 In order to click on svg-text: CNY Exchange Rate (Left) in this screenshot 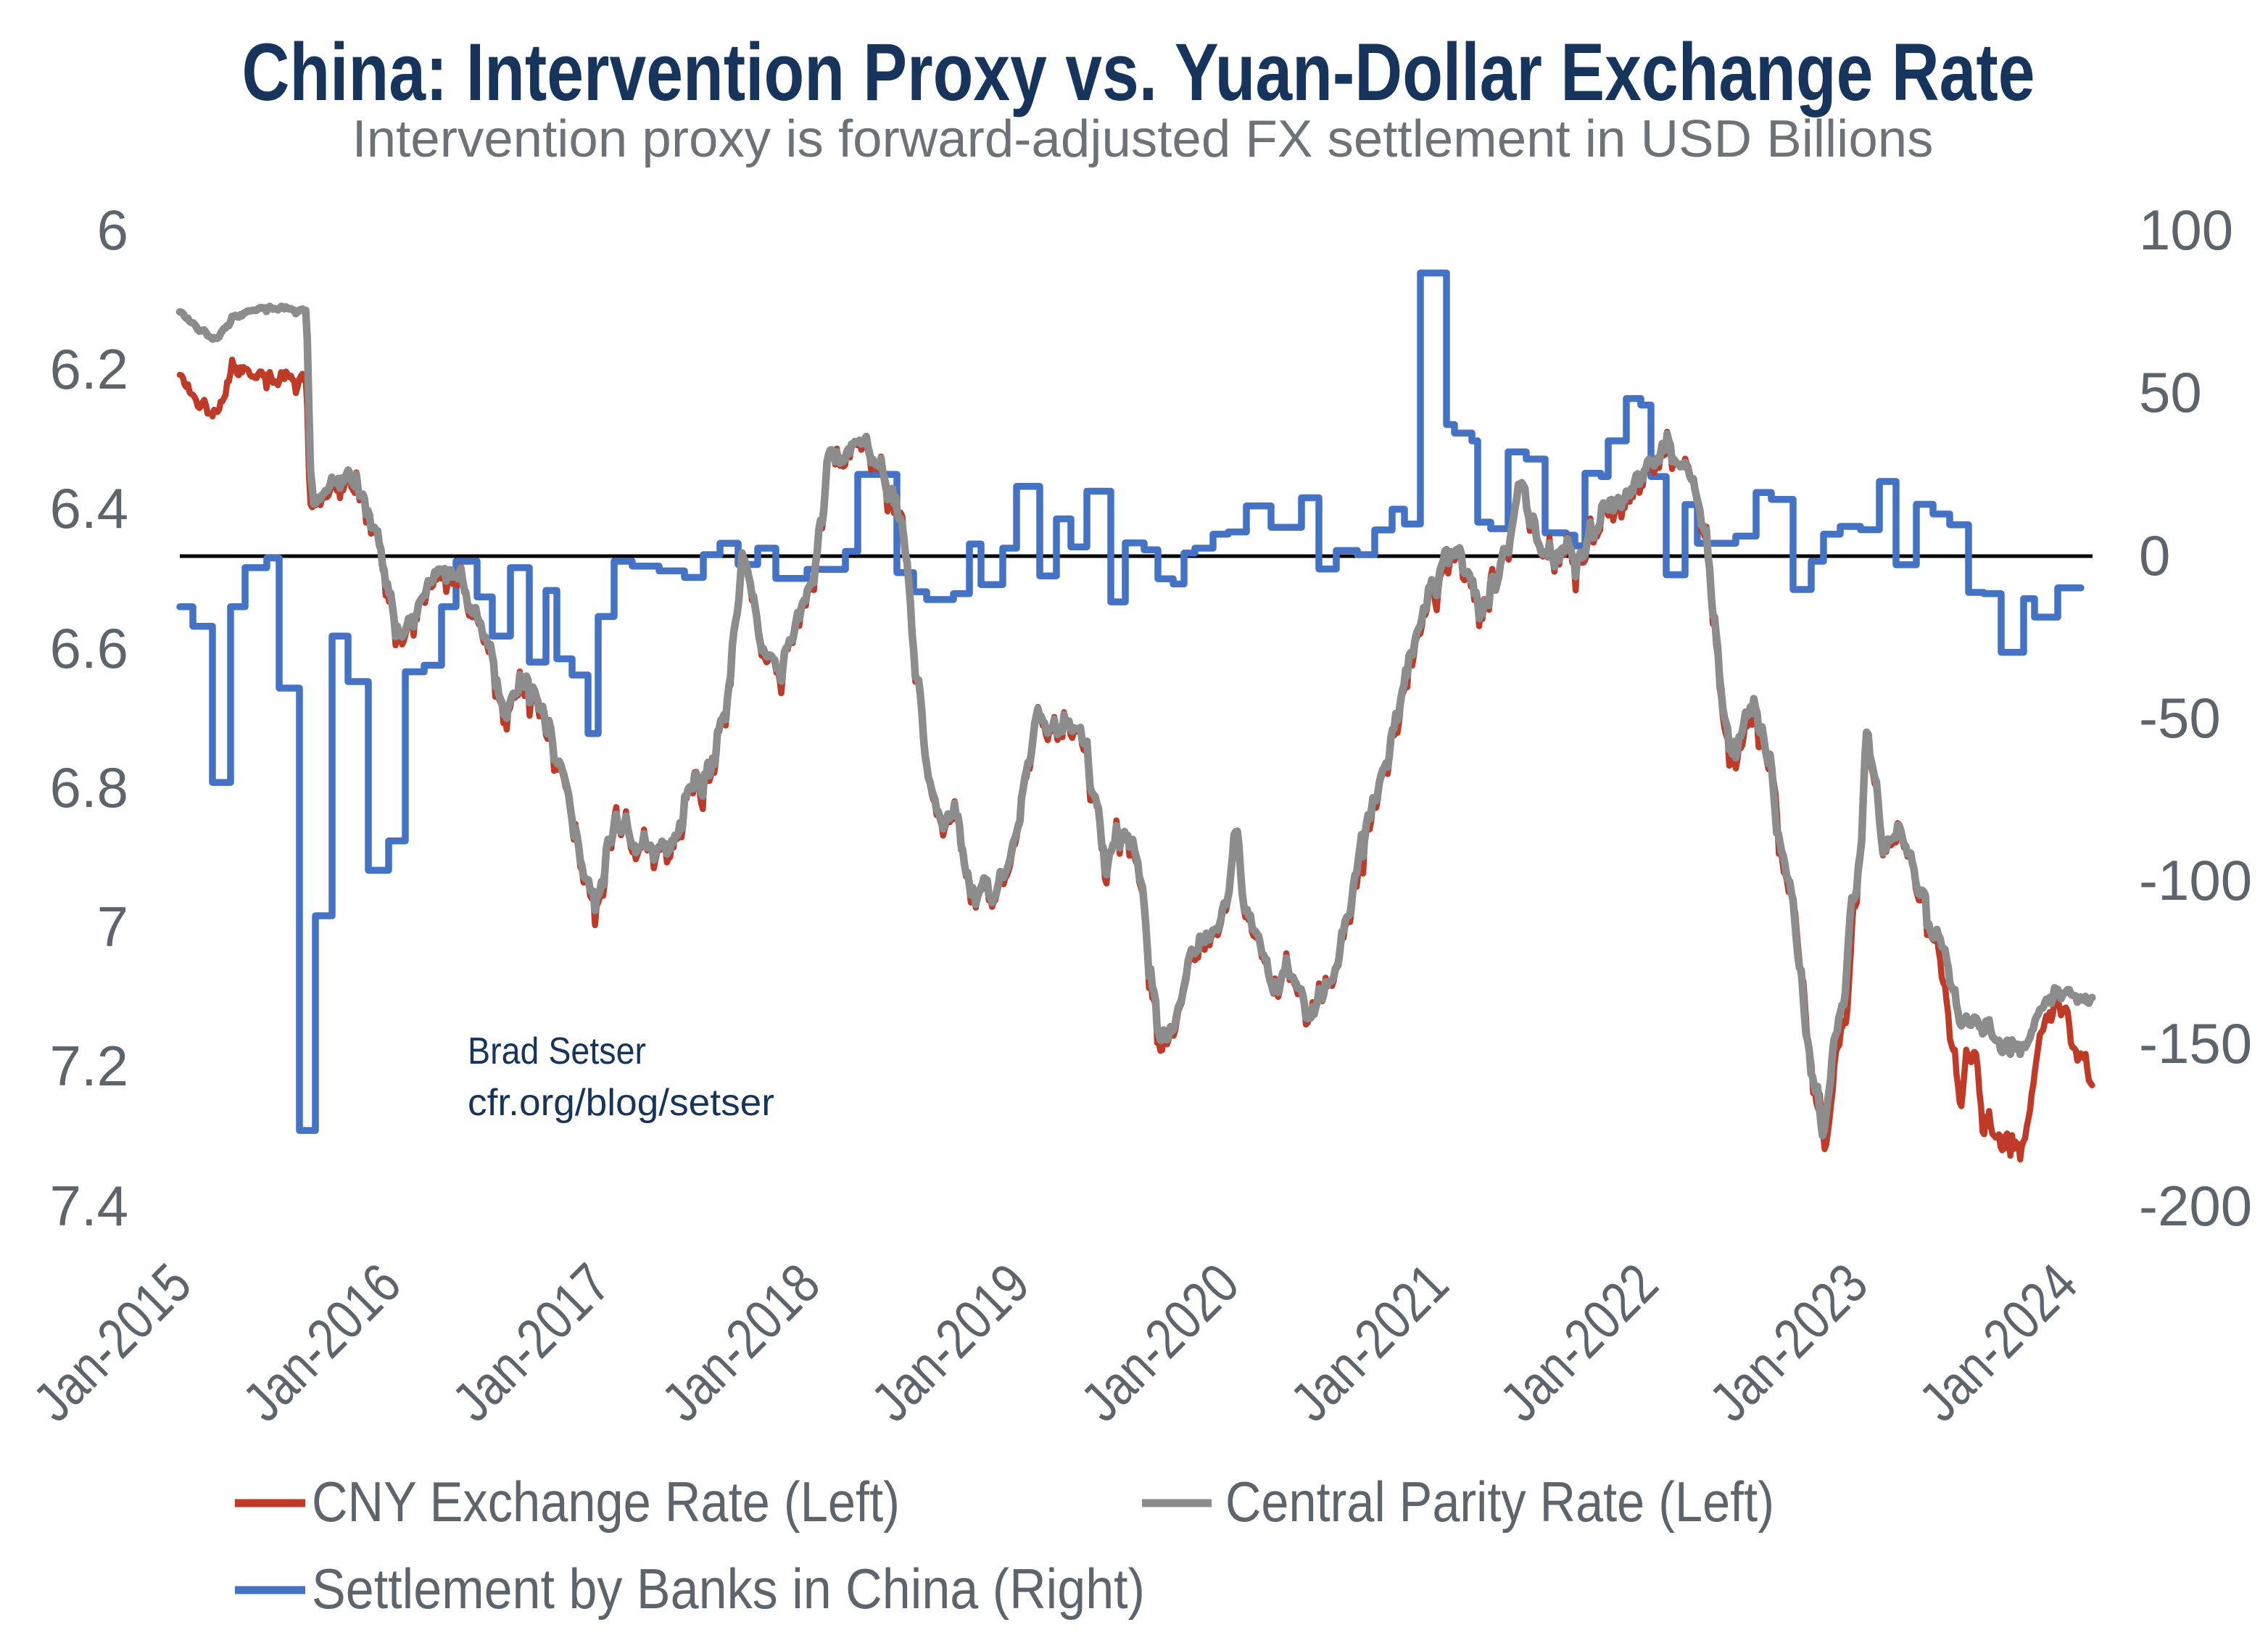, I will do `click(606, 1502)`.